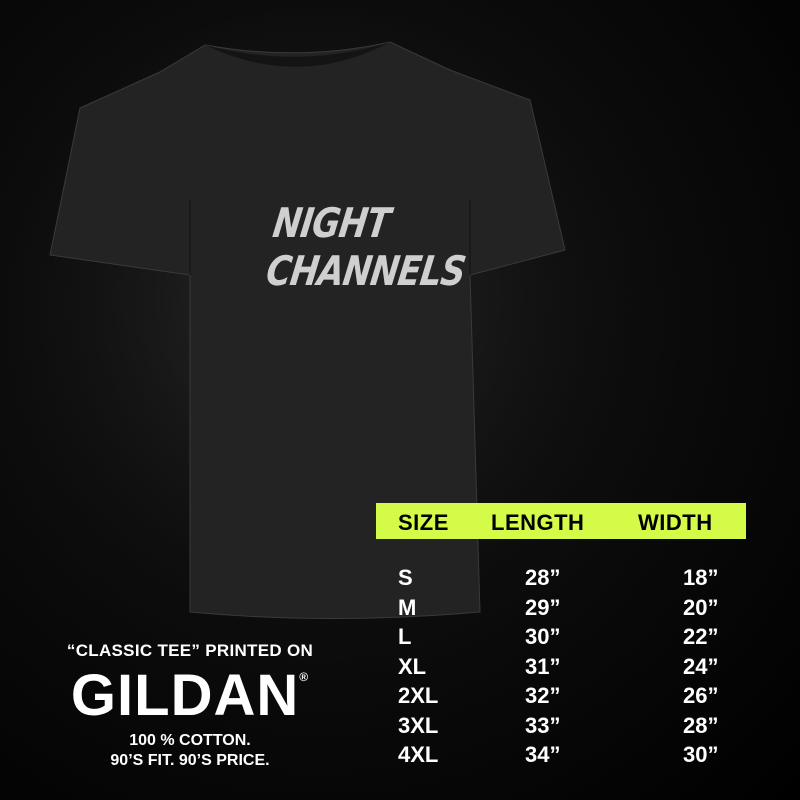 The height and width of the screenshot is (800, 800). I want to click on size-cell-length: 29”, so click(543, 607).